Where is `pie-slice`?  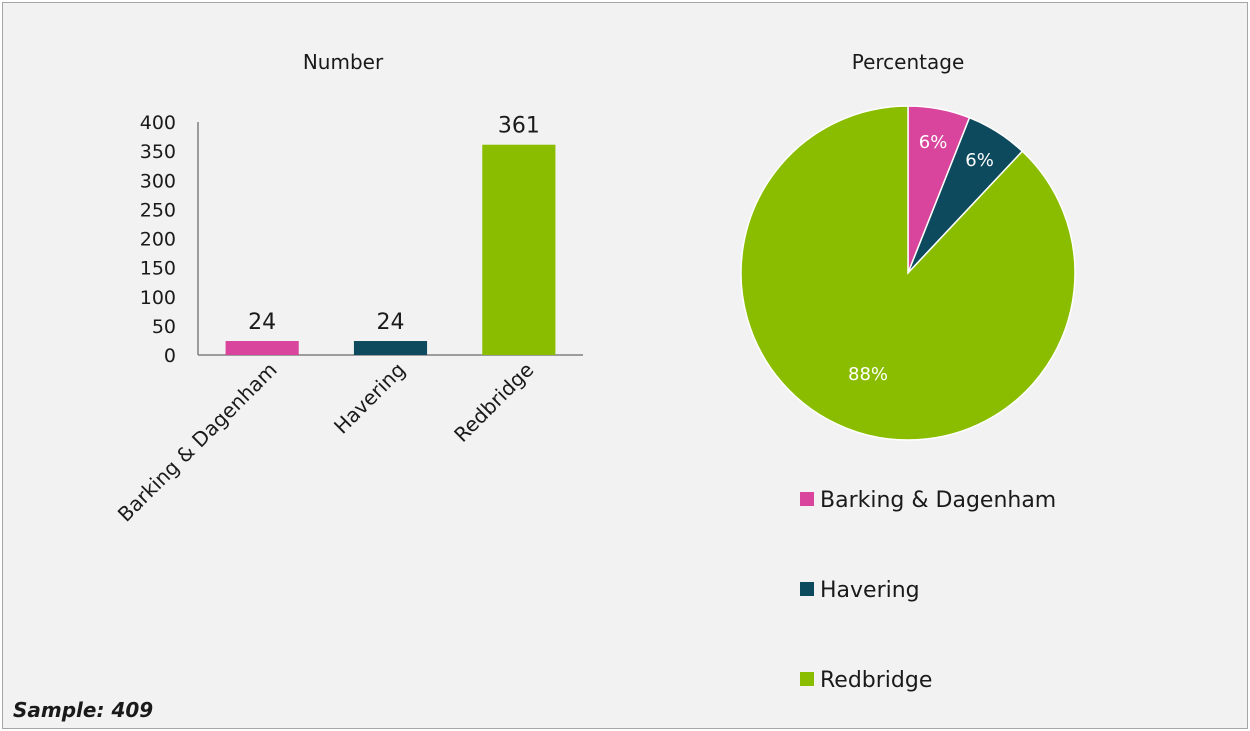
pie-slice is located at coordinates (908, 273).